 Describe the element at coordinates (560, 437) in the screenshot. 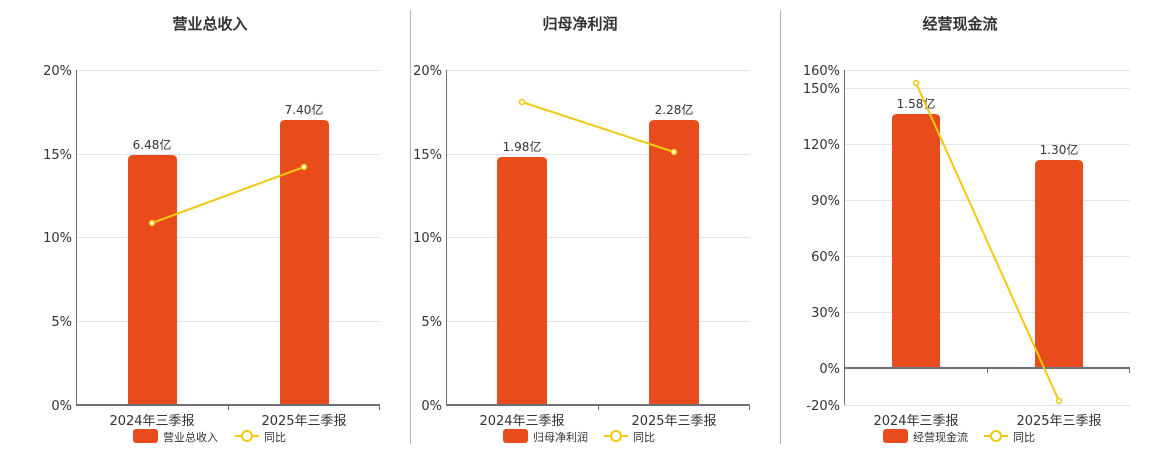

I see `legend-bar-label: 归母净利润` at that location.